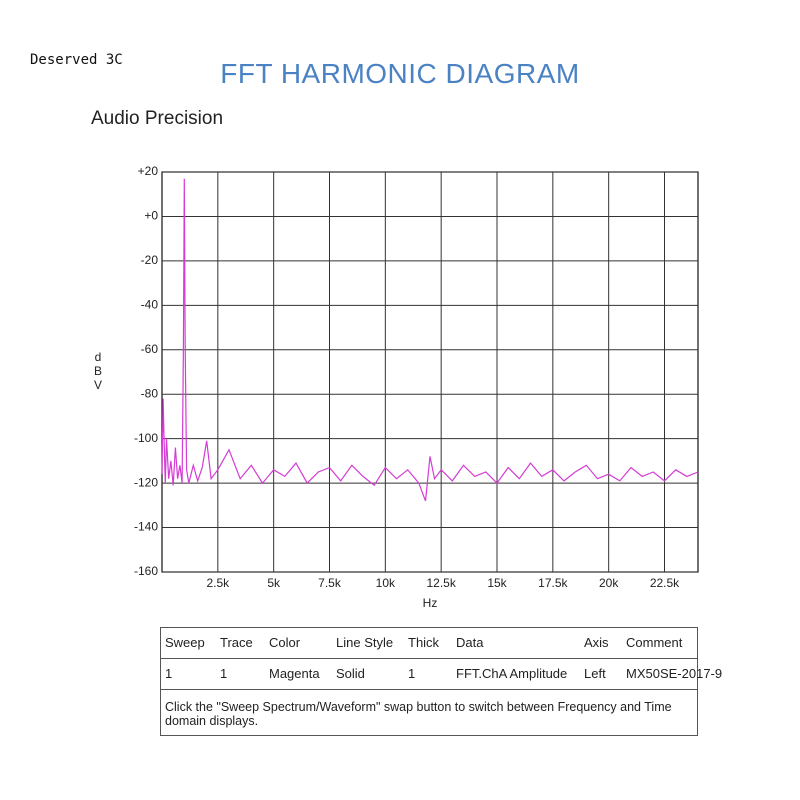 This screenshot has width=800, height=800. What do you see at coordinates (150, 305) in the screenshot?
I see `y-tick-label: -40` at bounding box center [150, 305].